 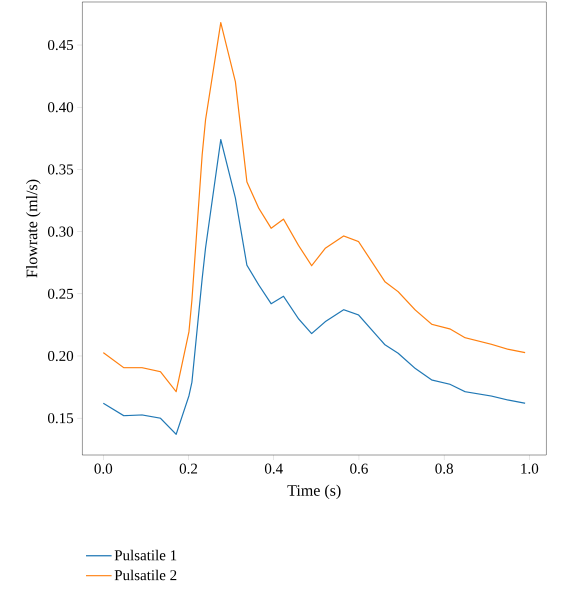 What do you see at coordinates (61, 107) in the screenshot?
I see `y-tick-label: 0.40` at bounding box center [61, 107].